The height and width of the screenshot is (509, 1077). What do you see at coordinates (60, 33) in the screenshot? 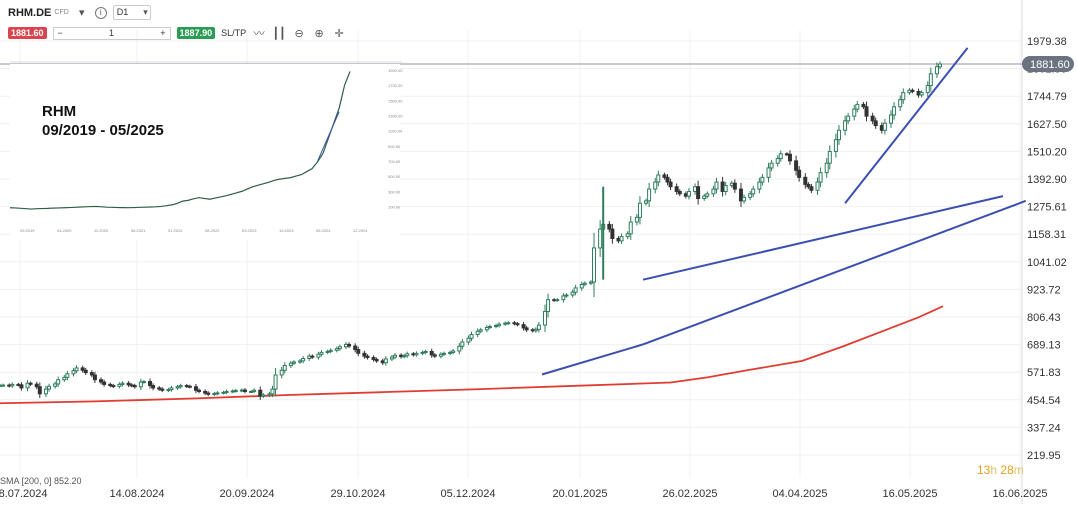
I see `minus-icon: −` at bounding box center [60, 33].